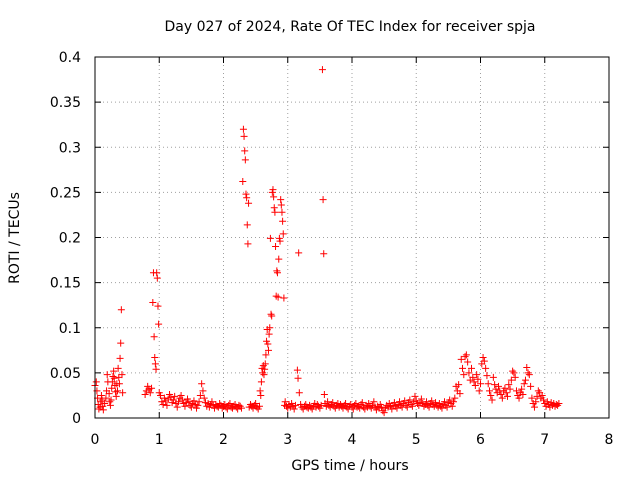  What do you see at coordinates (352, 440) in the screenshot?
I see `x-tick-label: 4` at bounding box center [352, 440].